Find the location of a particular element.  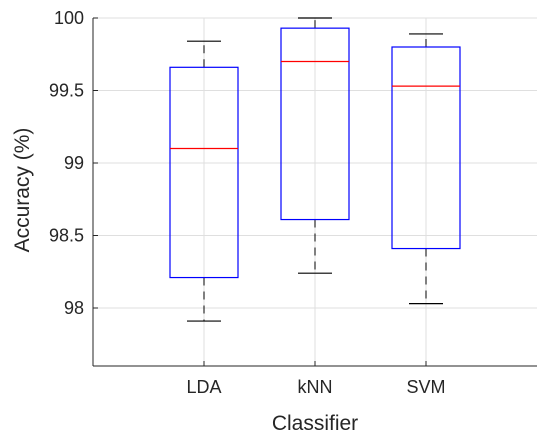

x-tick-label-knn: kNN is located at coordinates (315, 387).